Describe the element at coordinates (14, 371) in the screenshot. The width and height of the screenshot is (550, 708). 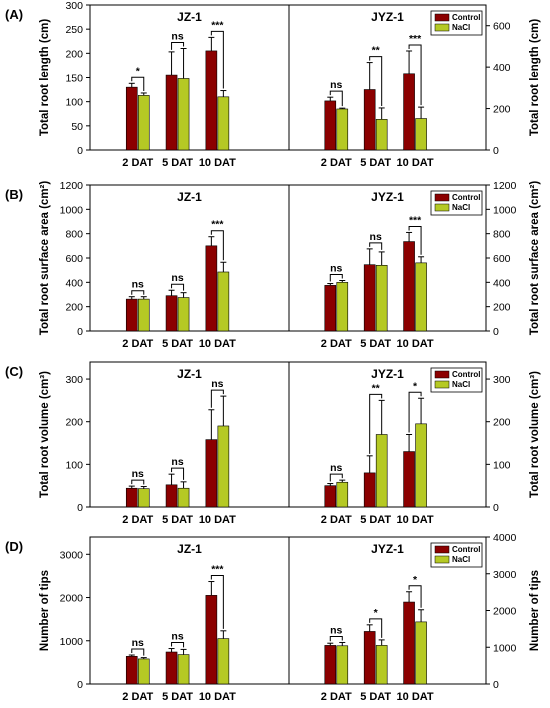
I see `panel-label: (C)` at that location.